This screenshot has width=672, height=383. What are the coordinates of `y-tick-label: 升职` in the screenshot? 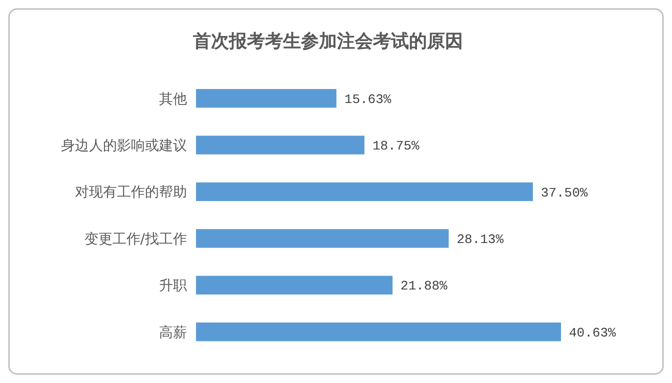 It's located at (173, 286).